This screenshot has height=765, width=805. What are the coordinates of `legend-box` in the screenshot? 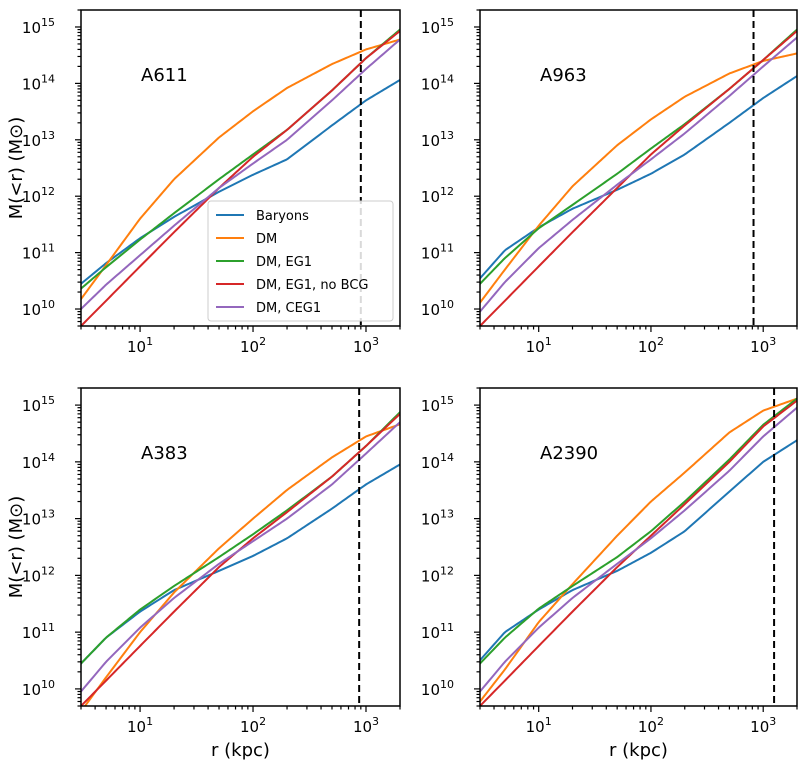 It's located at (300, 261).